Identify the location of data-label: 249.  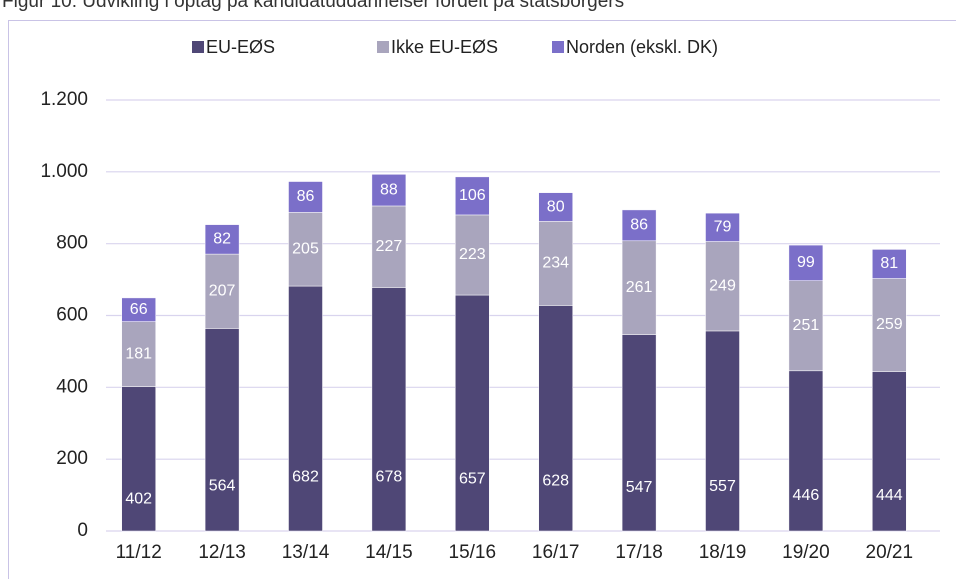
(722, 285).